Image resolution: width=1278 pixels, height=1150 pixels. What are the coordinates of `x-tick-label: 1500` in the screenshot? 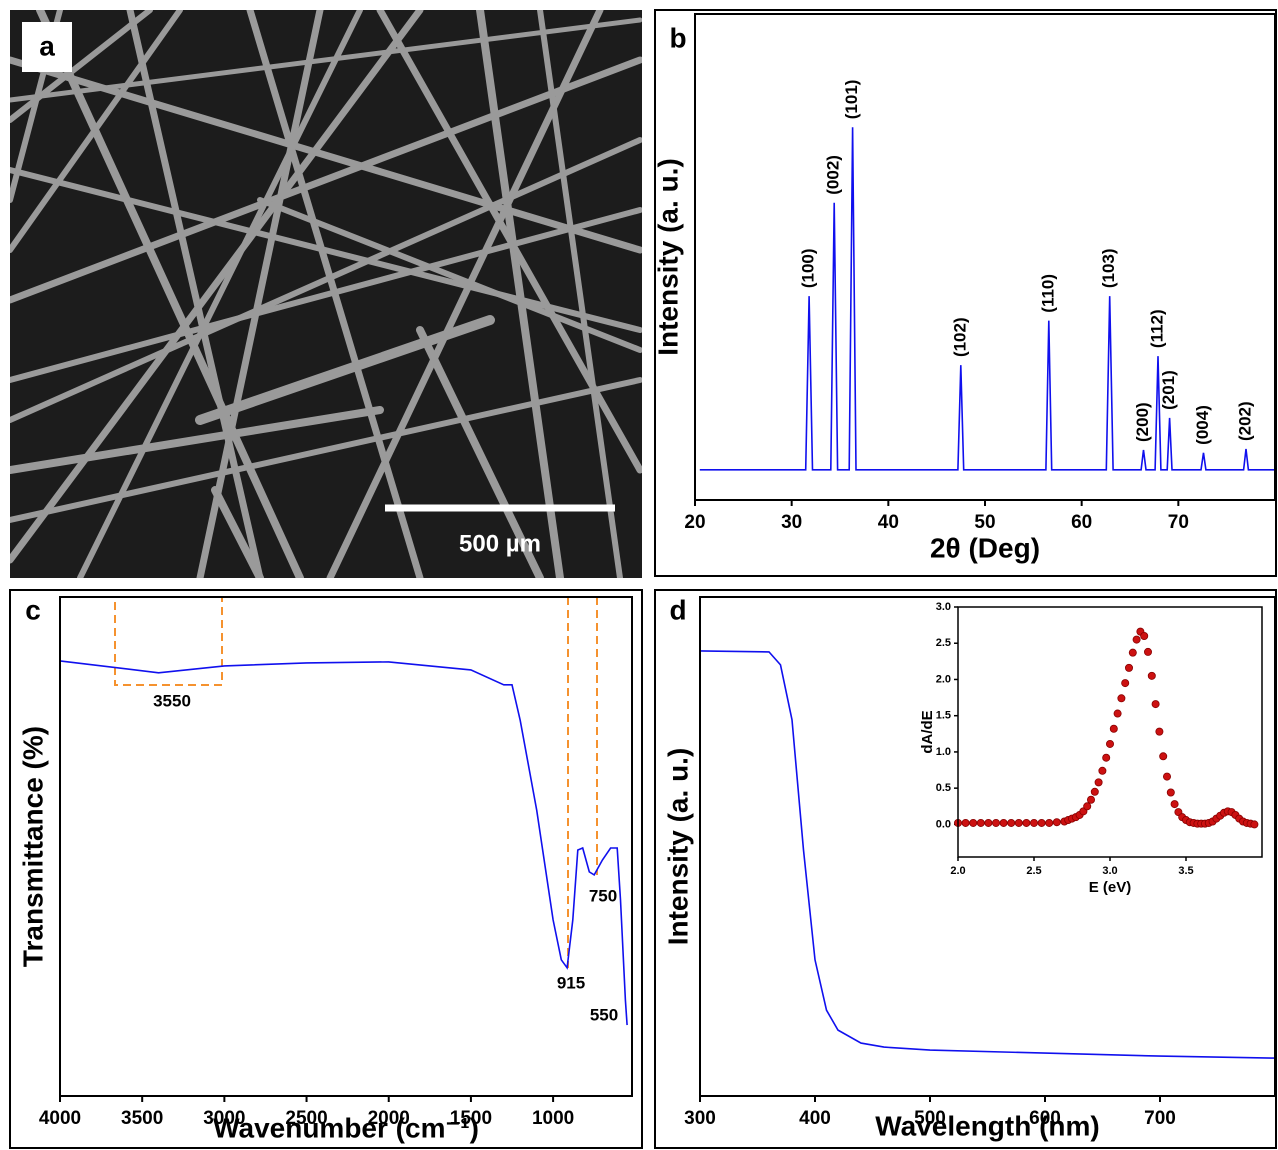 It's located at (471, 1118).